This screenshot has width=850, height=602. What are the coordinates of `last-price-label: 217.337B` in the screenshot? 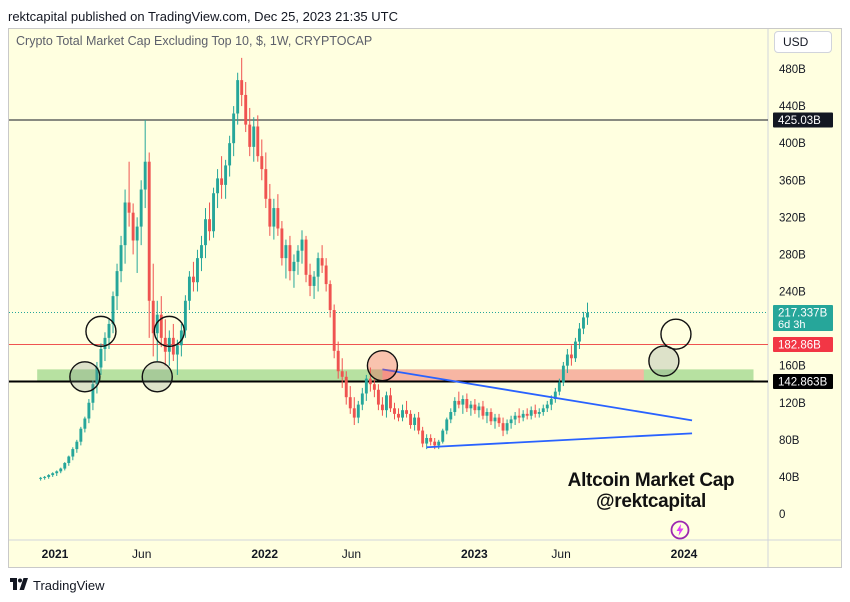 It's located at (803, 314).